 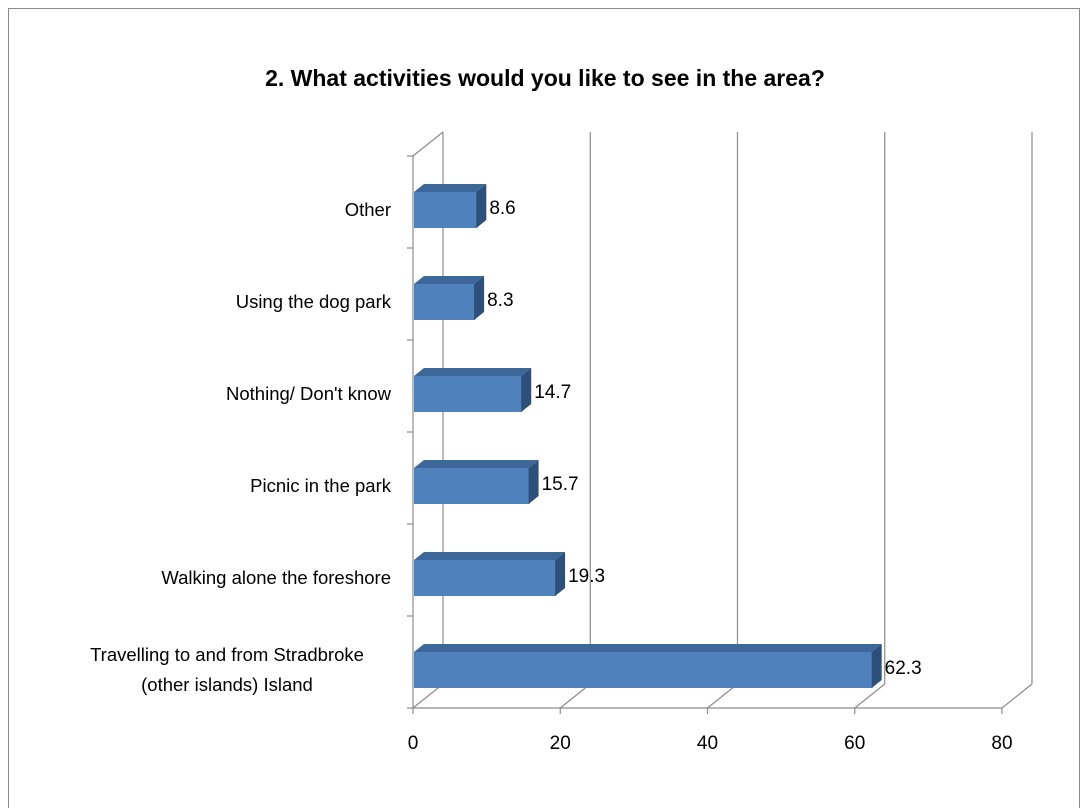 I want to click on x-tick-label: 20, so click(x=560, y=743).